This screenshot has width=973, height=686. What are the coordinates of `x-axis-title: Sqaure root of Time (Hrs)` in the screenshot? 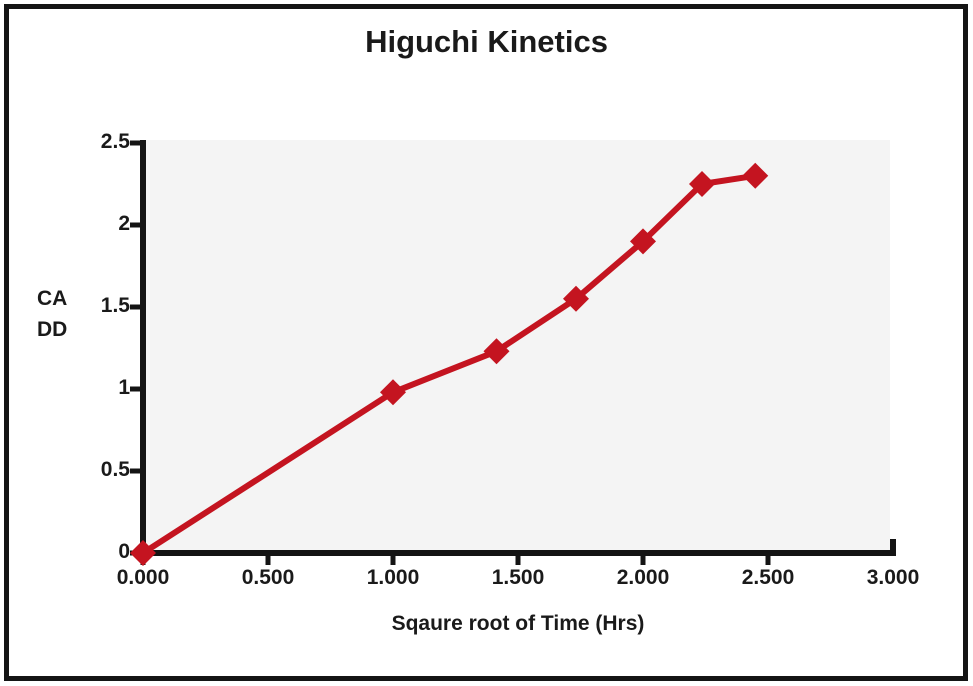 It's located at (518, 623).